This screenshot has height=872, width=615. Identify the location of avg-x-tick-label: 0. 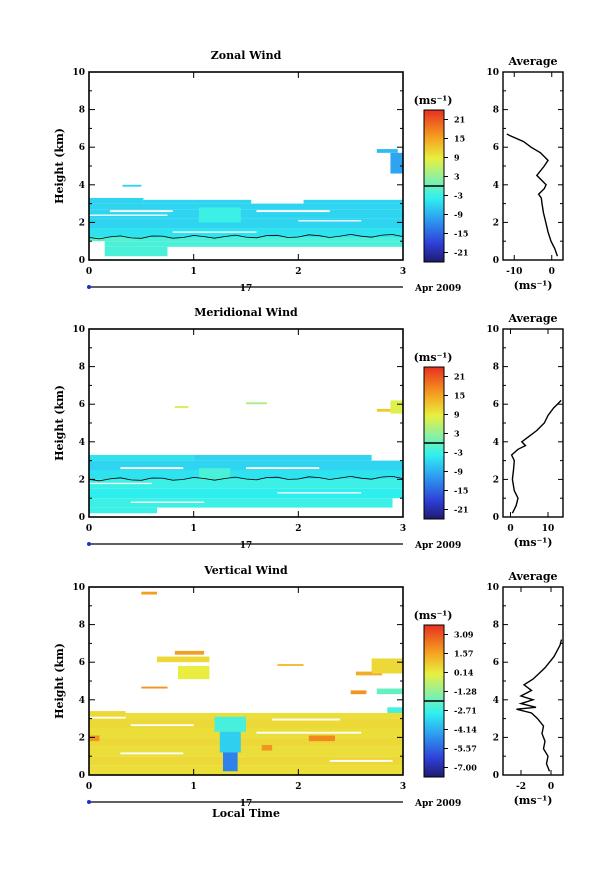
(551, 787).